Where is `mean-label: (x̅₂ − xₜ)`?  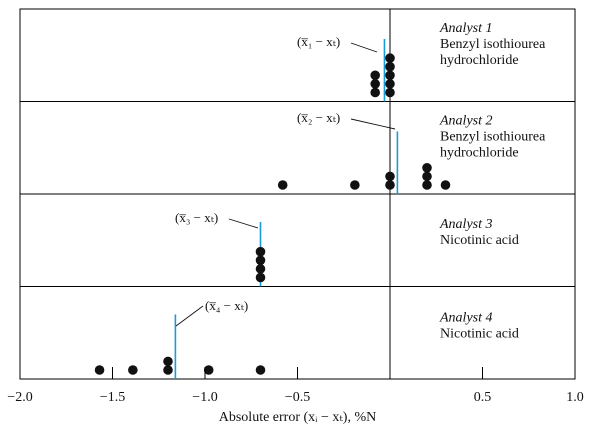 mean-label: (x̅₂ − xₜ) is located at coordinates (318, 117).